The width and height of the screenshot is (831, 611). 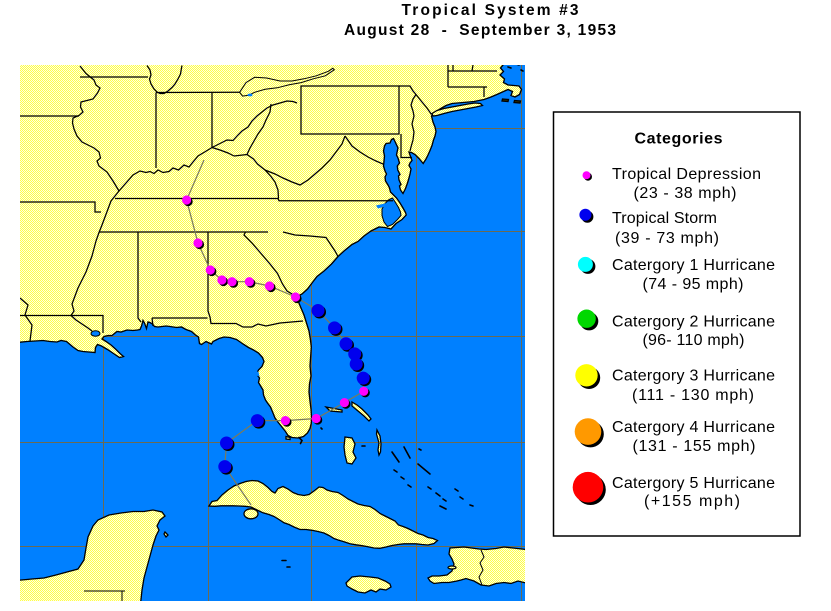 What do you see at coordinates (679, 139) in the screenshot?
I see `svg-text: Categories` at bounding box center [679, 139].